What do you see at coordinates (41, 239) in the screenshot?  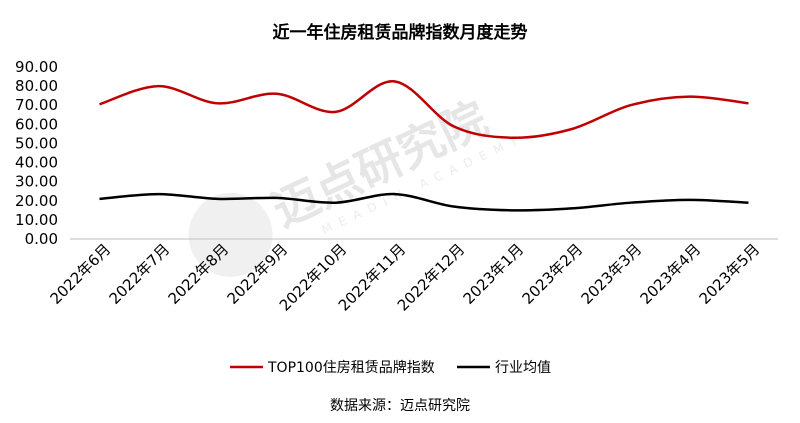 I see `y-tick-label: 0.00` at bounding box center [41, 239].